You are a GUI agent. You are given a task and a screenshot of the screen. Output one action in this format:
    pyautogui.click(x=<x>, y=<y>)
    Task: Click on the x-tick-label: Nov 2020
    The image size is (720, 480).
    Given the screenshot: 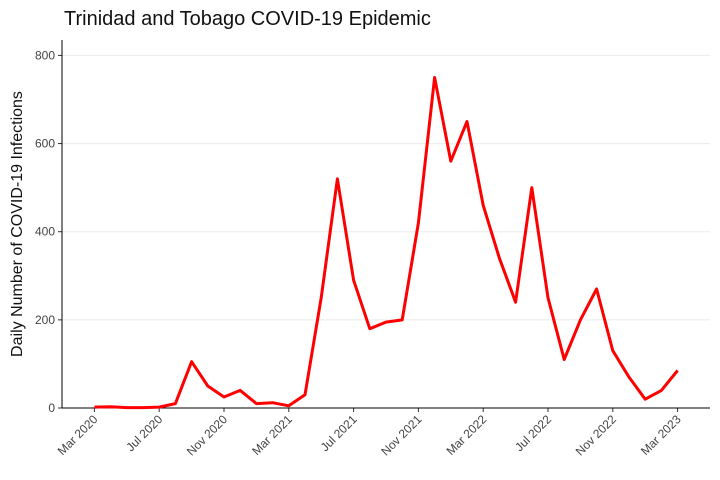 What is the action you would take?
    pyautogui.click(x=207, y=435)
    